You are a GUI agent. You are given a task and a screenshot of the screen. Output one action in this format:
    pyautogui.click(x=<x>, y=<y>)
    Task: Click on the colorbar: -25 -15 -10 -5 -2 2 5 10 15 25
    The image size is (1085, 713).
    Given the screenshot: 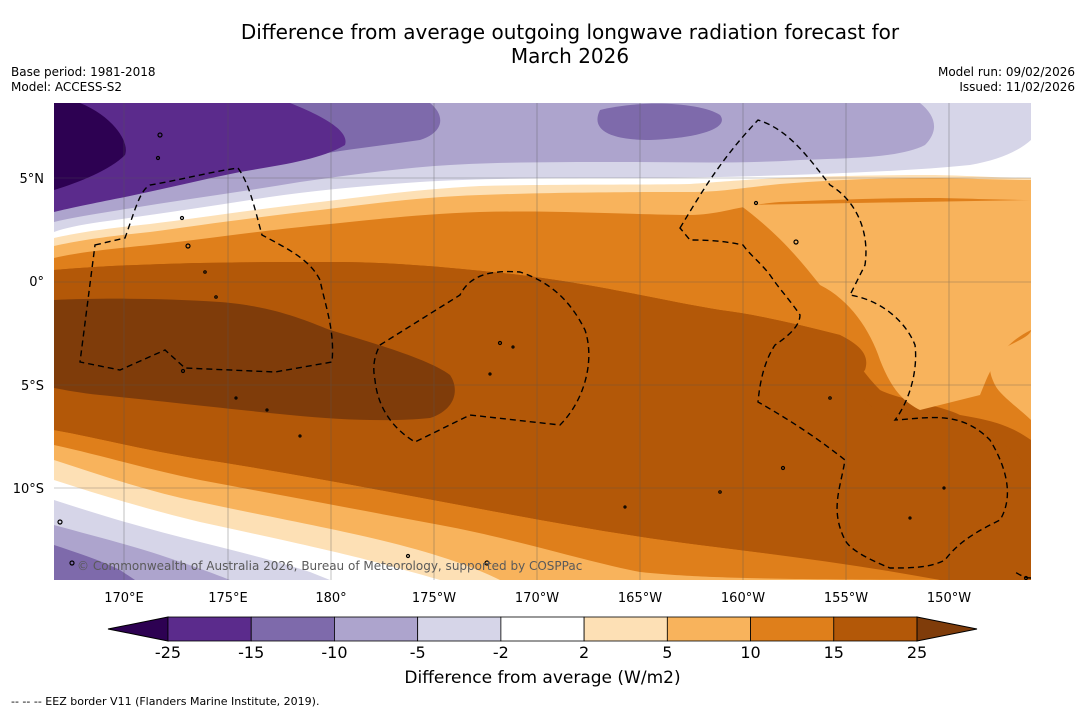 What is the action you would take?
    pyautogui.click(x=542, y=639)
    